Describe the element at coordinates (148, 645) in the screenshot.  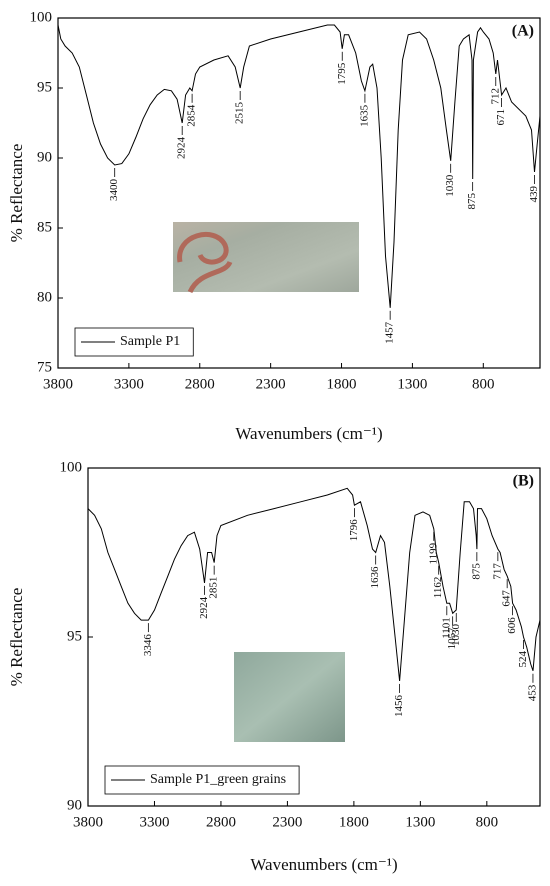
I see `peak-label: 3346` at that location.